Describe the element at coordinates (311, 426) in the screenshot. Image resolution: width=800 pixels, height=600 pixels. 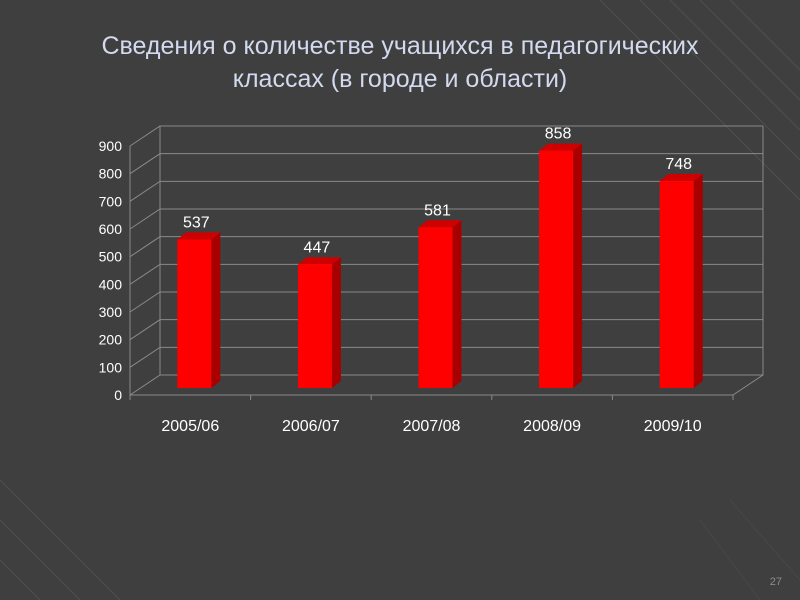
I see `x-tick-label: 2006/07` at that location.